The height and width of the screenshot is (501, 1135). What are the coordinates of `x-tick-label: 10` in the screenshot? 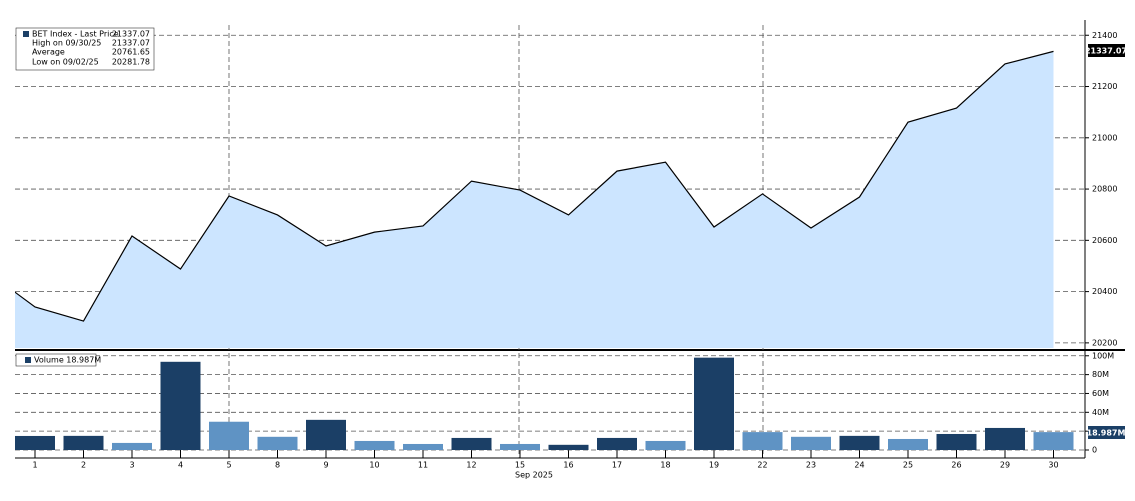 It's located at (374, 465).